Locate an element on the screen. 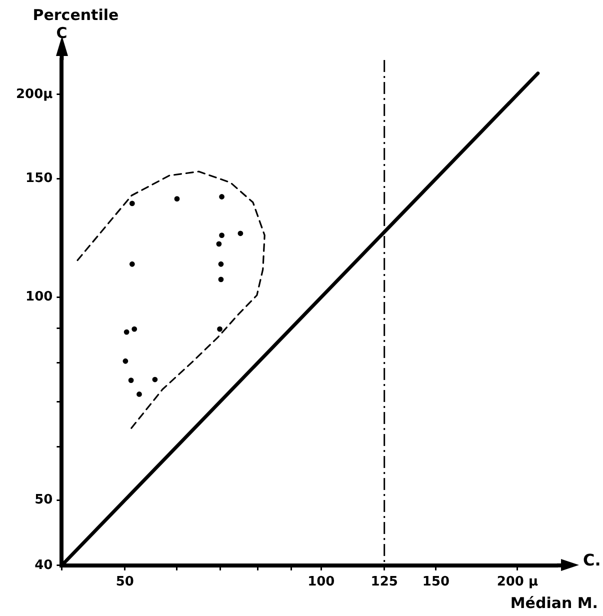  x-axis-title: Médian M. is located at coordinates (554, 603).